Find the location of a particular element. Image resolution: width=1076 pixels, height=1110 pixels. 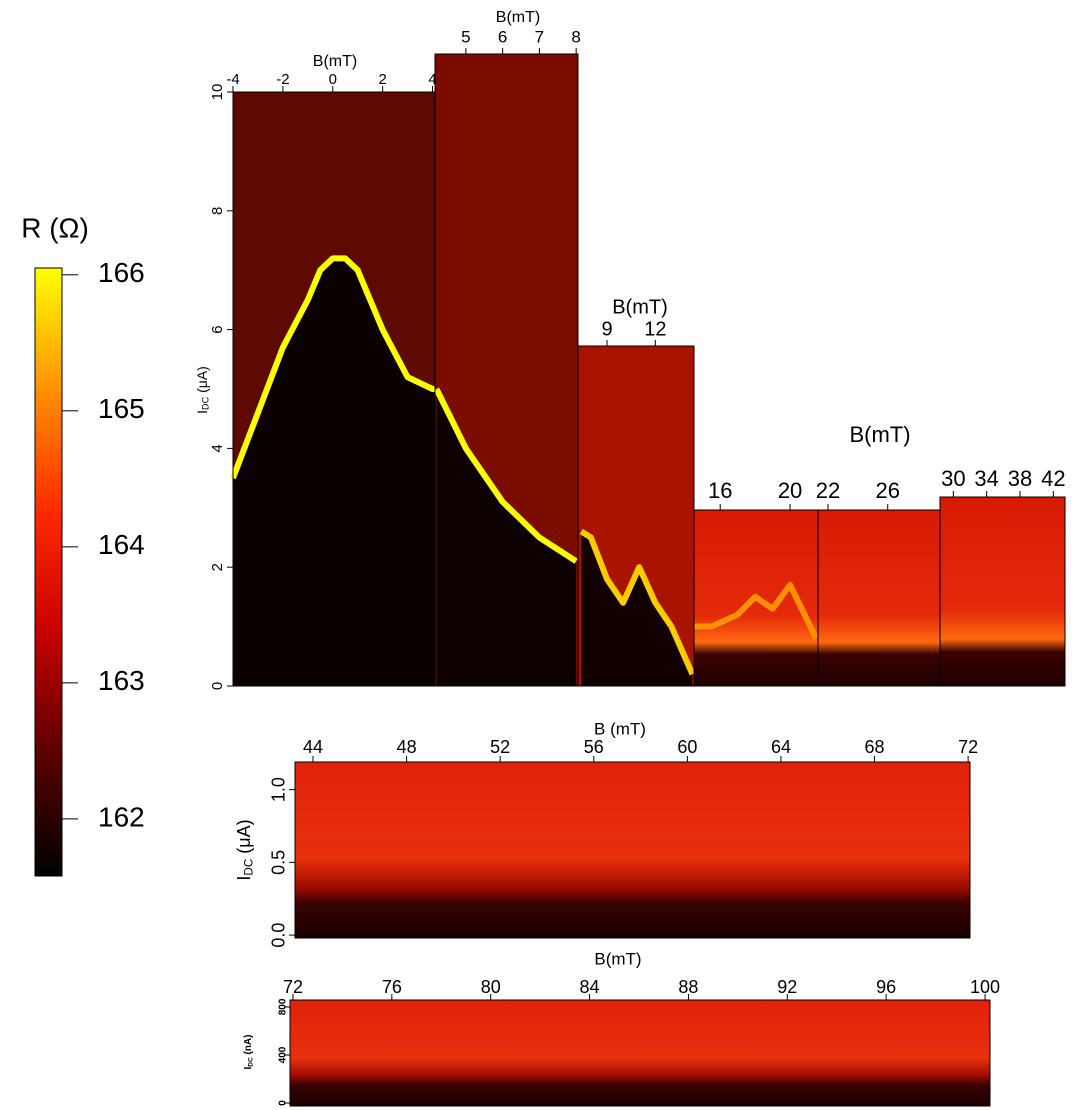

x-tick-label: 22 is located at coordinates (828, 490).